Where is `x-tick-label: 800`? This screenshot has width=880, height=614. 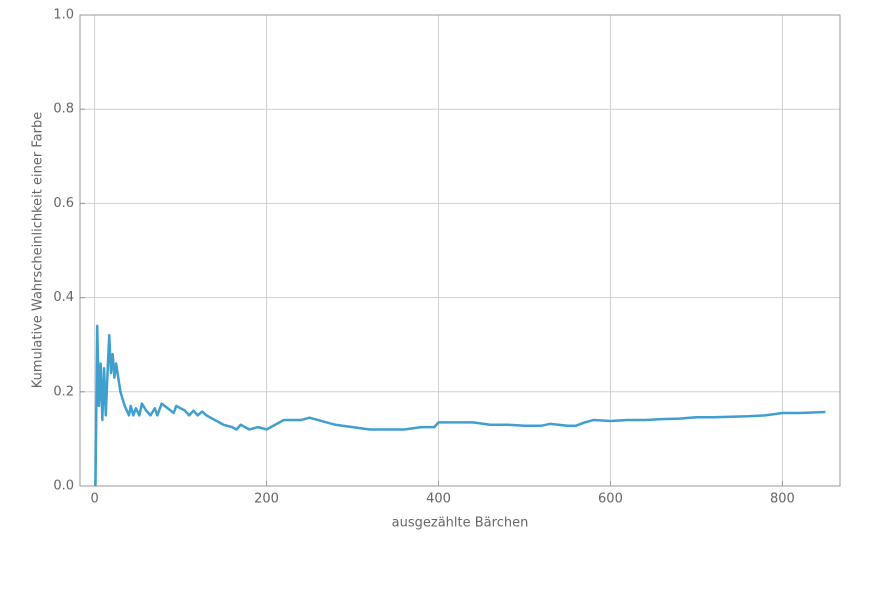 x-tick-label: 800 is located at coordinates (782, 499).